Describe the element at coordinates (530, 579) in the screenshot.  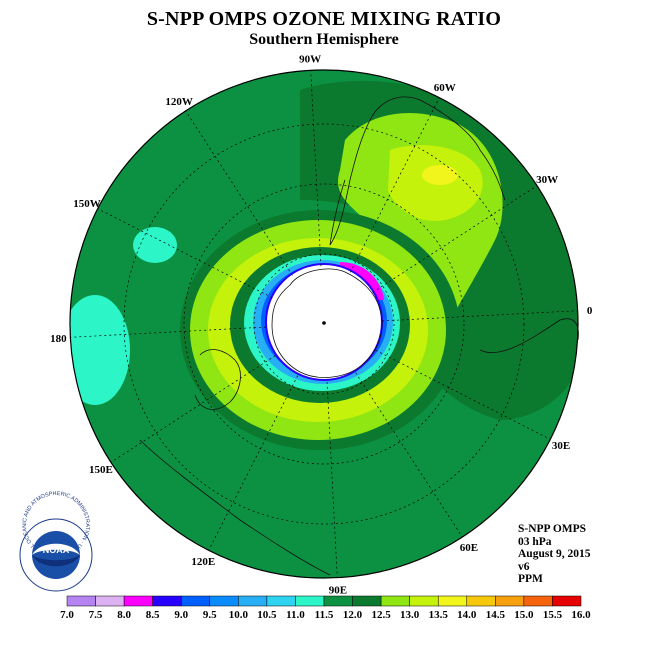
I see `info-units: PPM` at that location.